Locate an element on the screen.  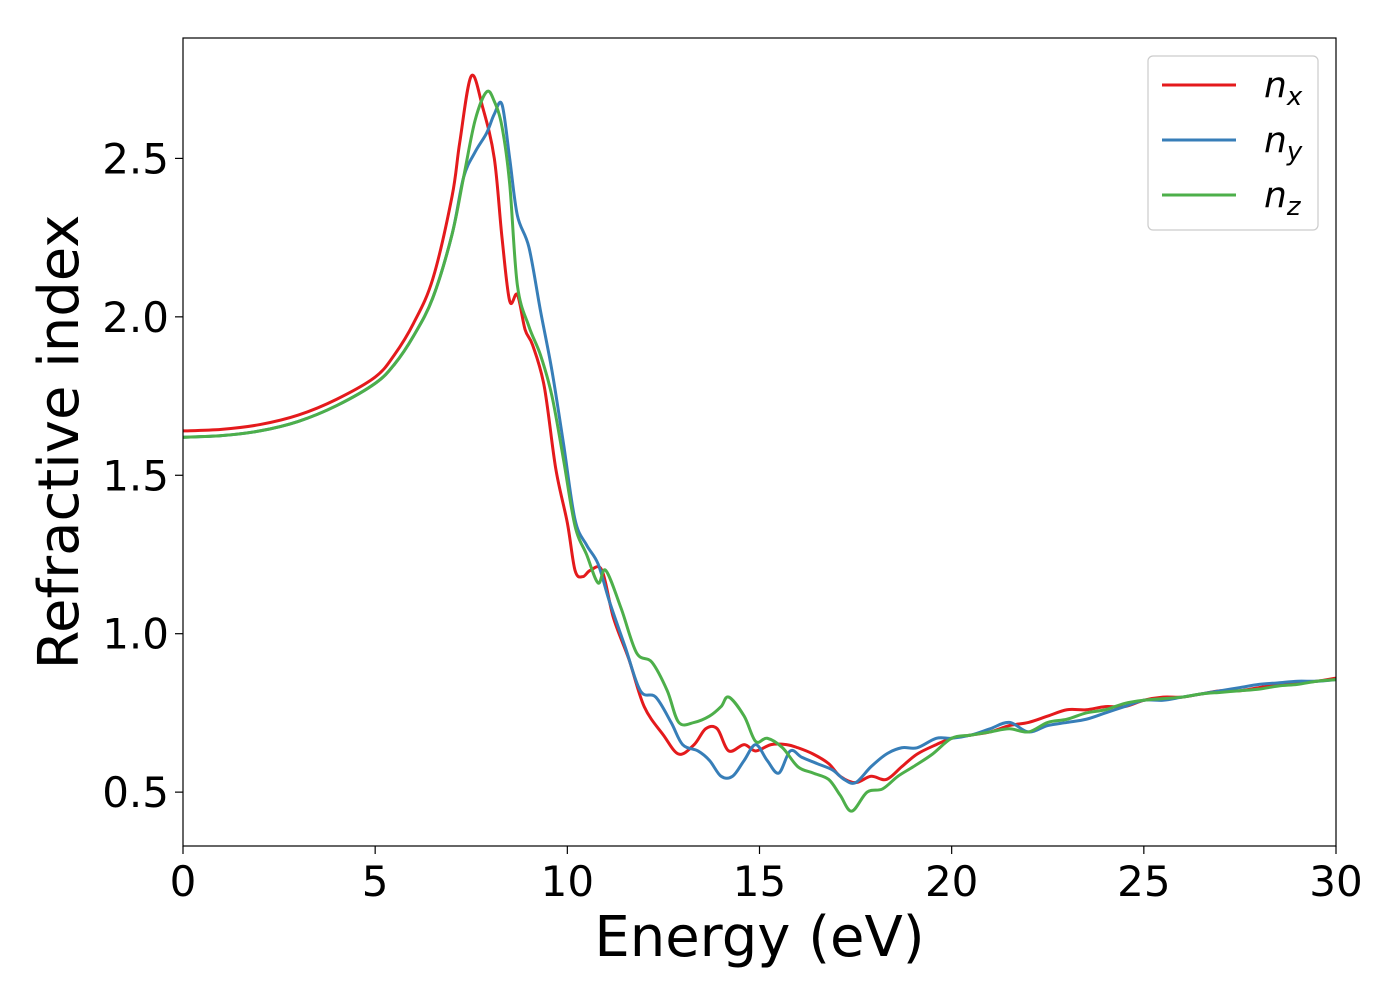
y-tick-label: 2.5 is located at coordinates (135, 158).